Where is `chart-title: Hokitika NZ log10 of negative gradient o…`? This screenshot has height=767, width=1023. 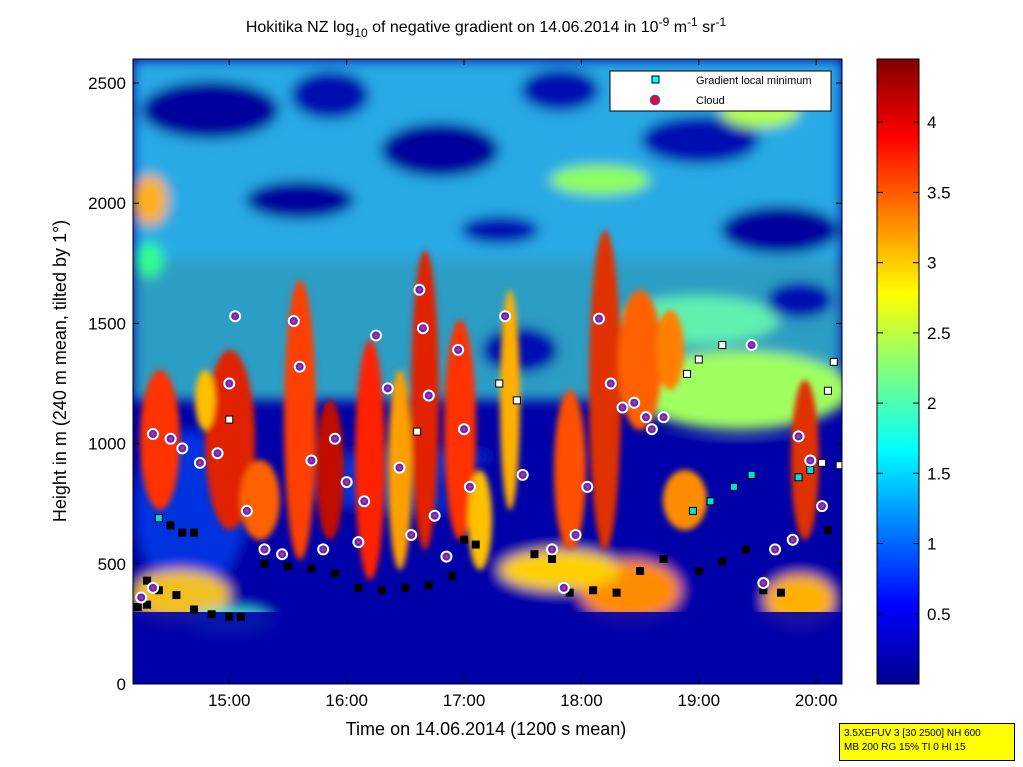 chart-title: Hokitika NZ log10 of negative gradient o… is located at coordinates (486, 27).